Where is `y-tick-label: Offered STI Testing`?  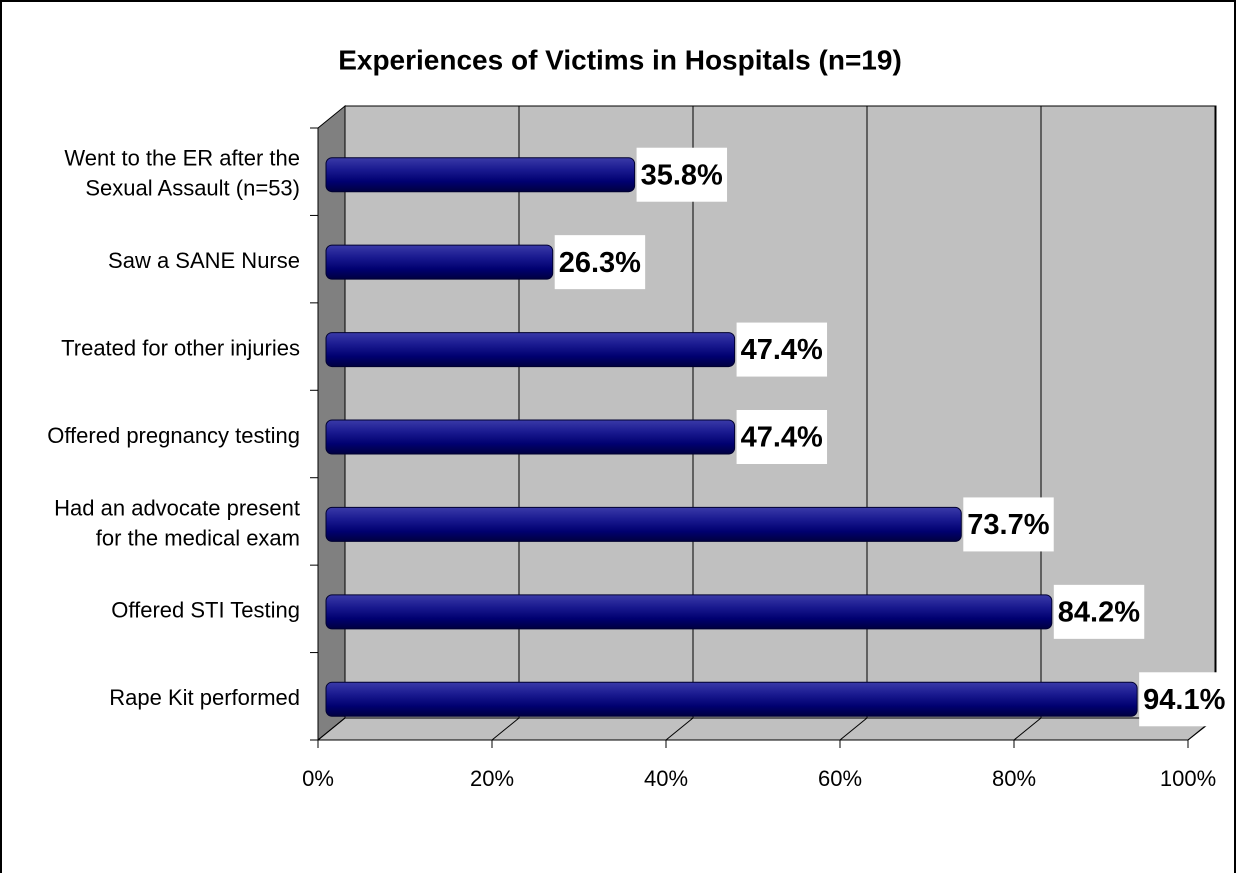
y-tick-label: Offered STI Testing is located at coordinates (205, 610).